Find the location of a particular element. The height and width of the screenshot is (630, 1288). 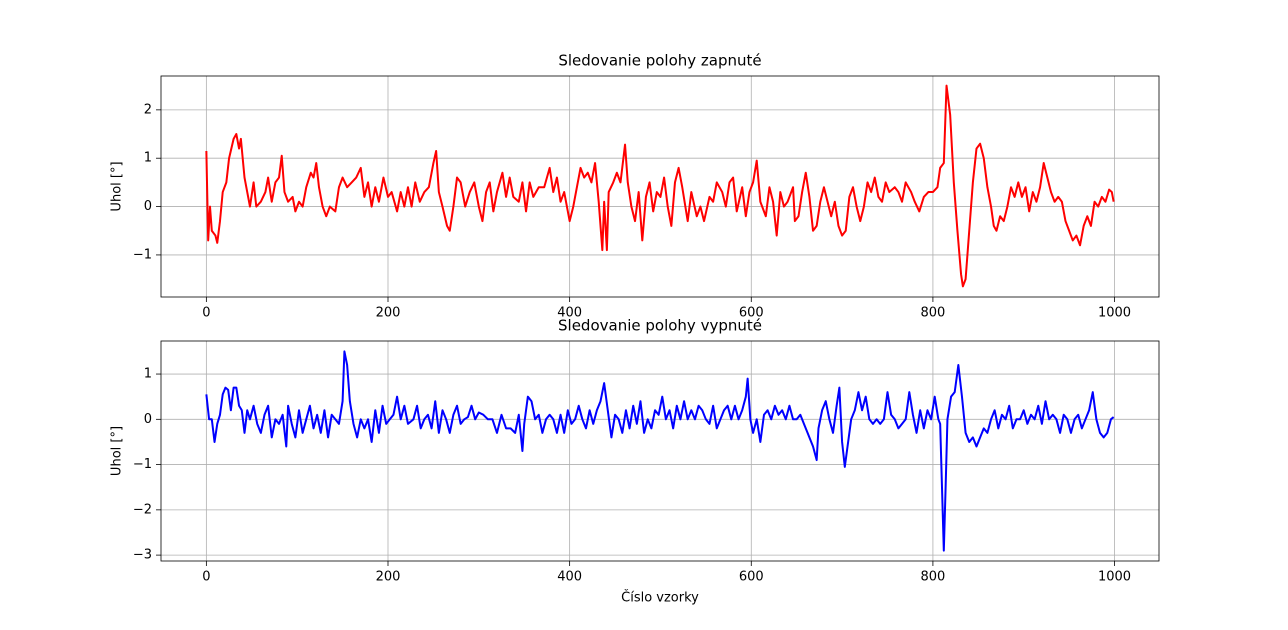

y-tick-label: −3 is located at coordinates (142, 555).